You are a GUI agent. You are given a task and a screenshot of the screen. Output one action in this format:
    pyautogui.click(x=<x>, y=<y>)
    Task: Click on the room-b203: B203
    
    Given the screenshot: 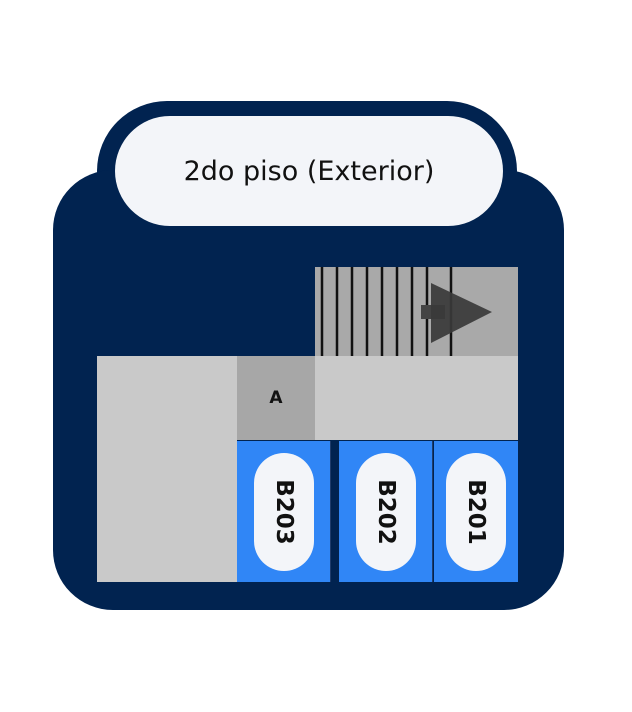 What is the action you would take?
    pyautogui.click(x=284, y=511)
    